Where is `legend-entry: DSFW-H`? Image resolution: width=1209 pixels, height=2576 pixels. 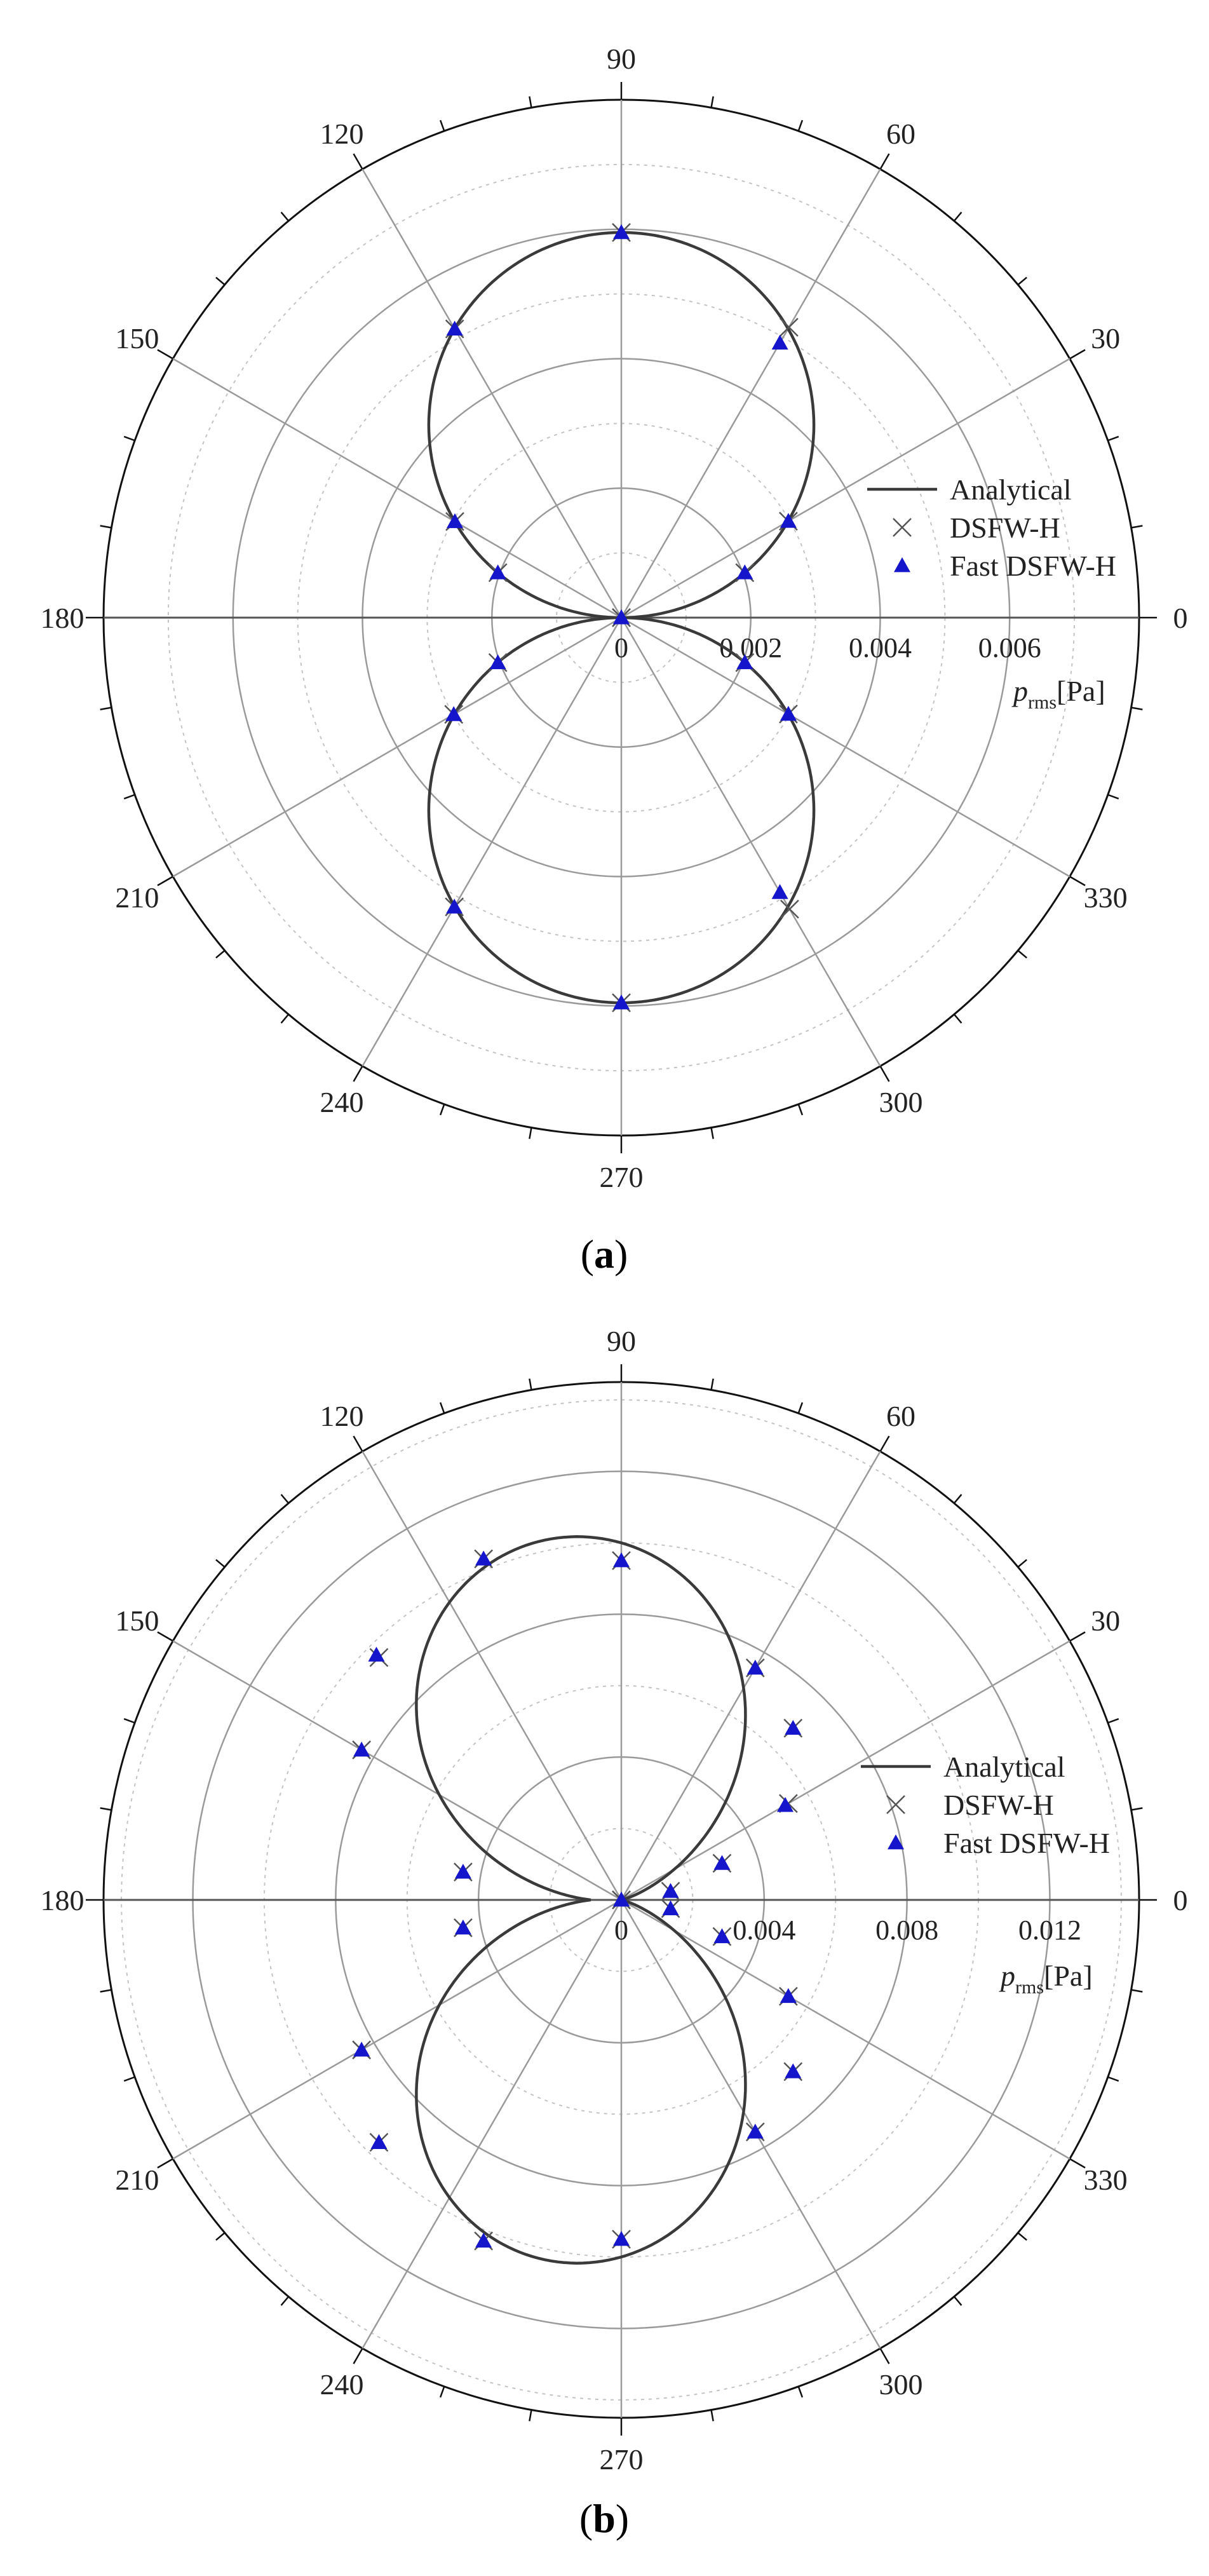
legend-entry: DSFW-H is located at coordinates (1005, 528).